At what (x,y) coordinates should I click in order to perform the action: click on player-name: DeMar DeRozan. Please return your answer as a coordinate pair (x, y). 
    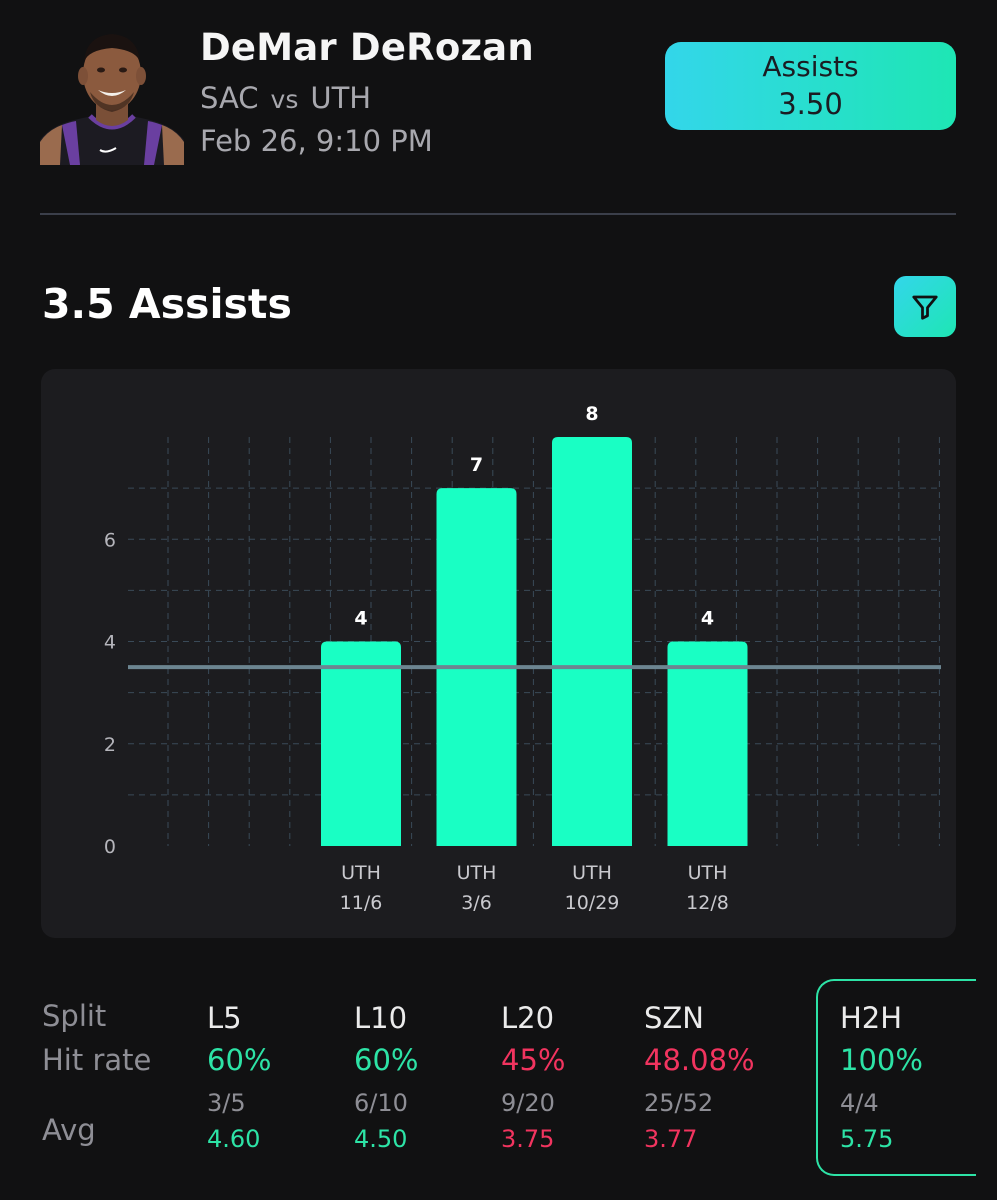
    Looking at the image, I should click on (367, 47).